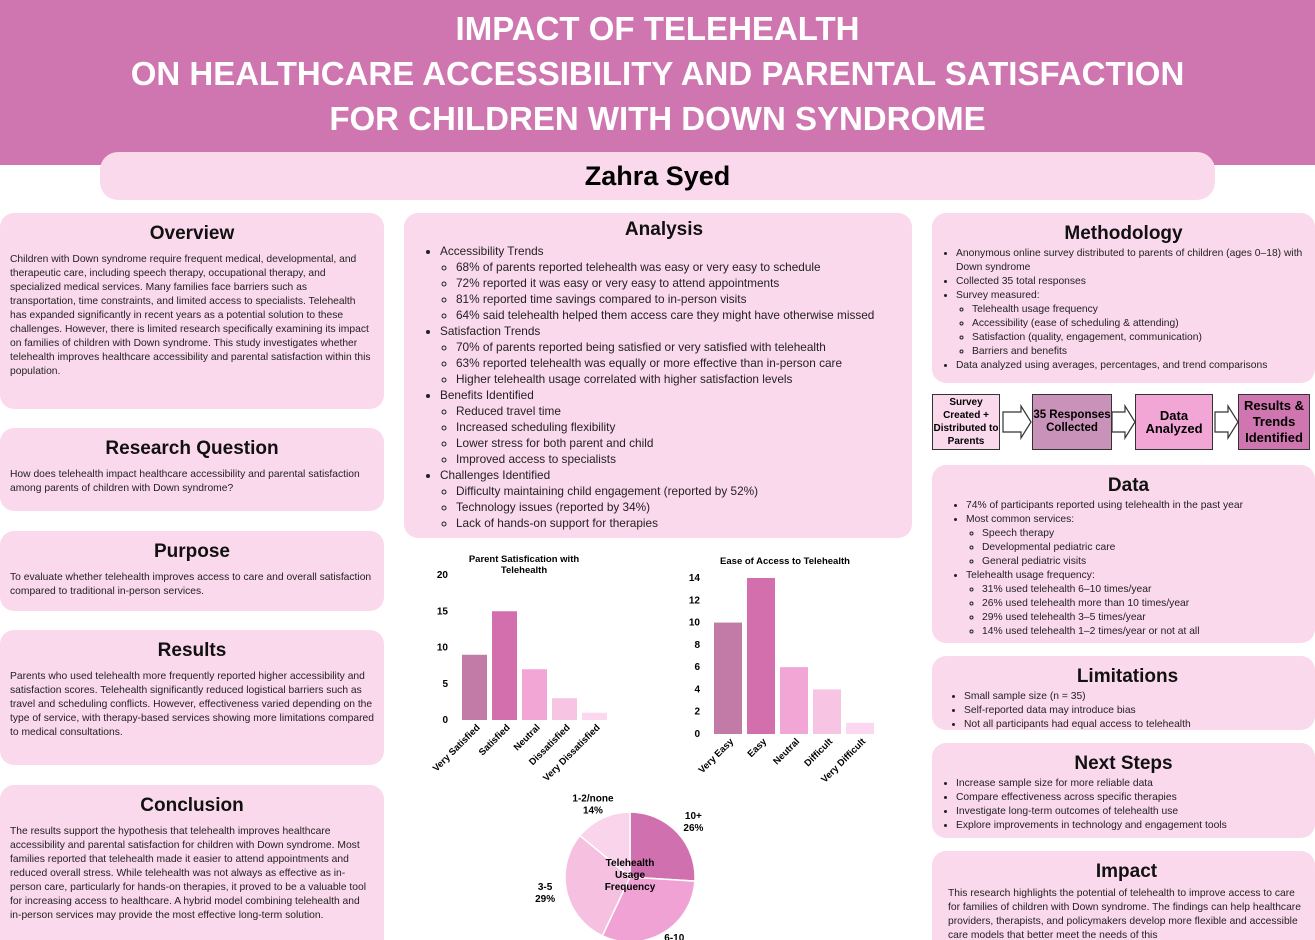  I want to click on list-item: Accessibility Trends, so click(671, 251).